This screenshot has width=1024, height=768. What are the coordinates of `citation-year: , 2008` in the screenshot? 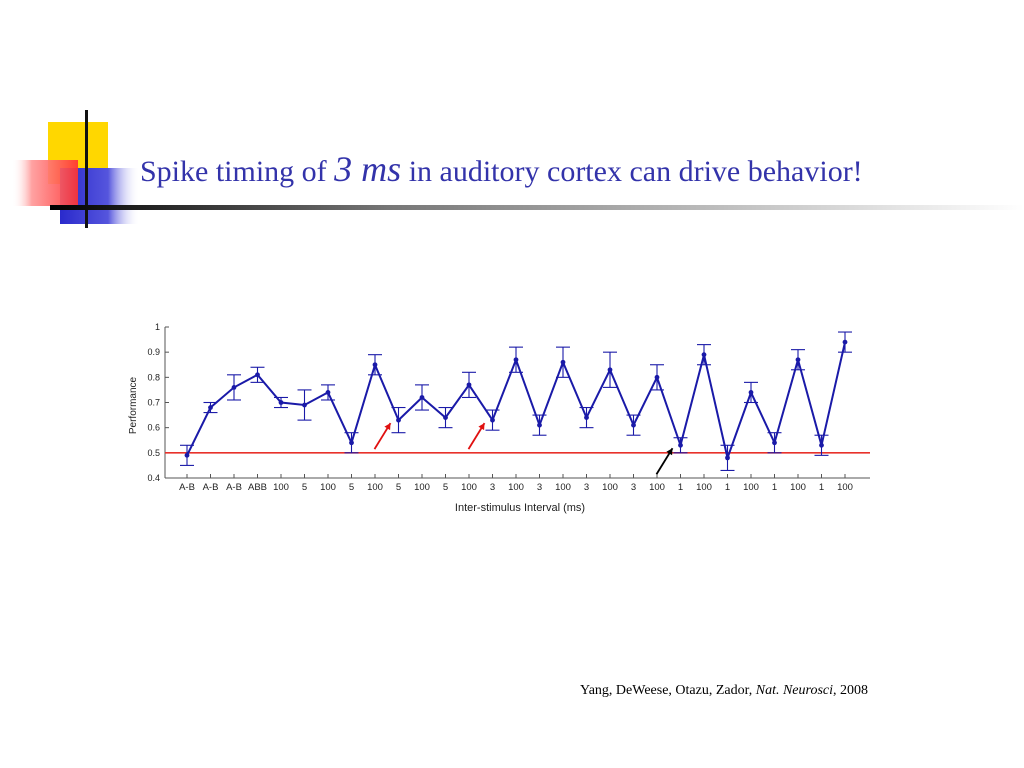 It's located at (850, 690).